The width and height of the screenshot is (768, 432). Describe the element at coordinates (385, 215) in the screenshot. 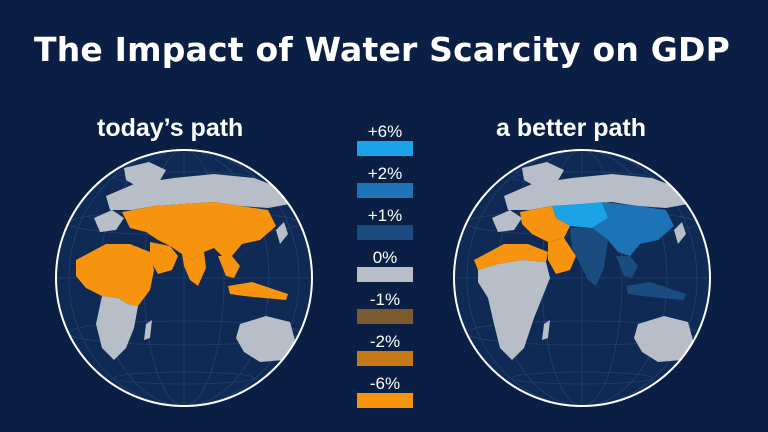

I see `legend-label: +1%` at that location.